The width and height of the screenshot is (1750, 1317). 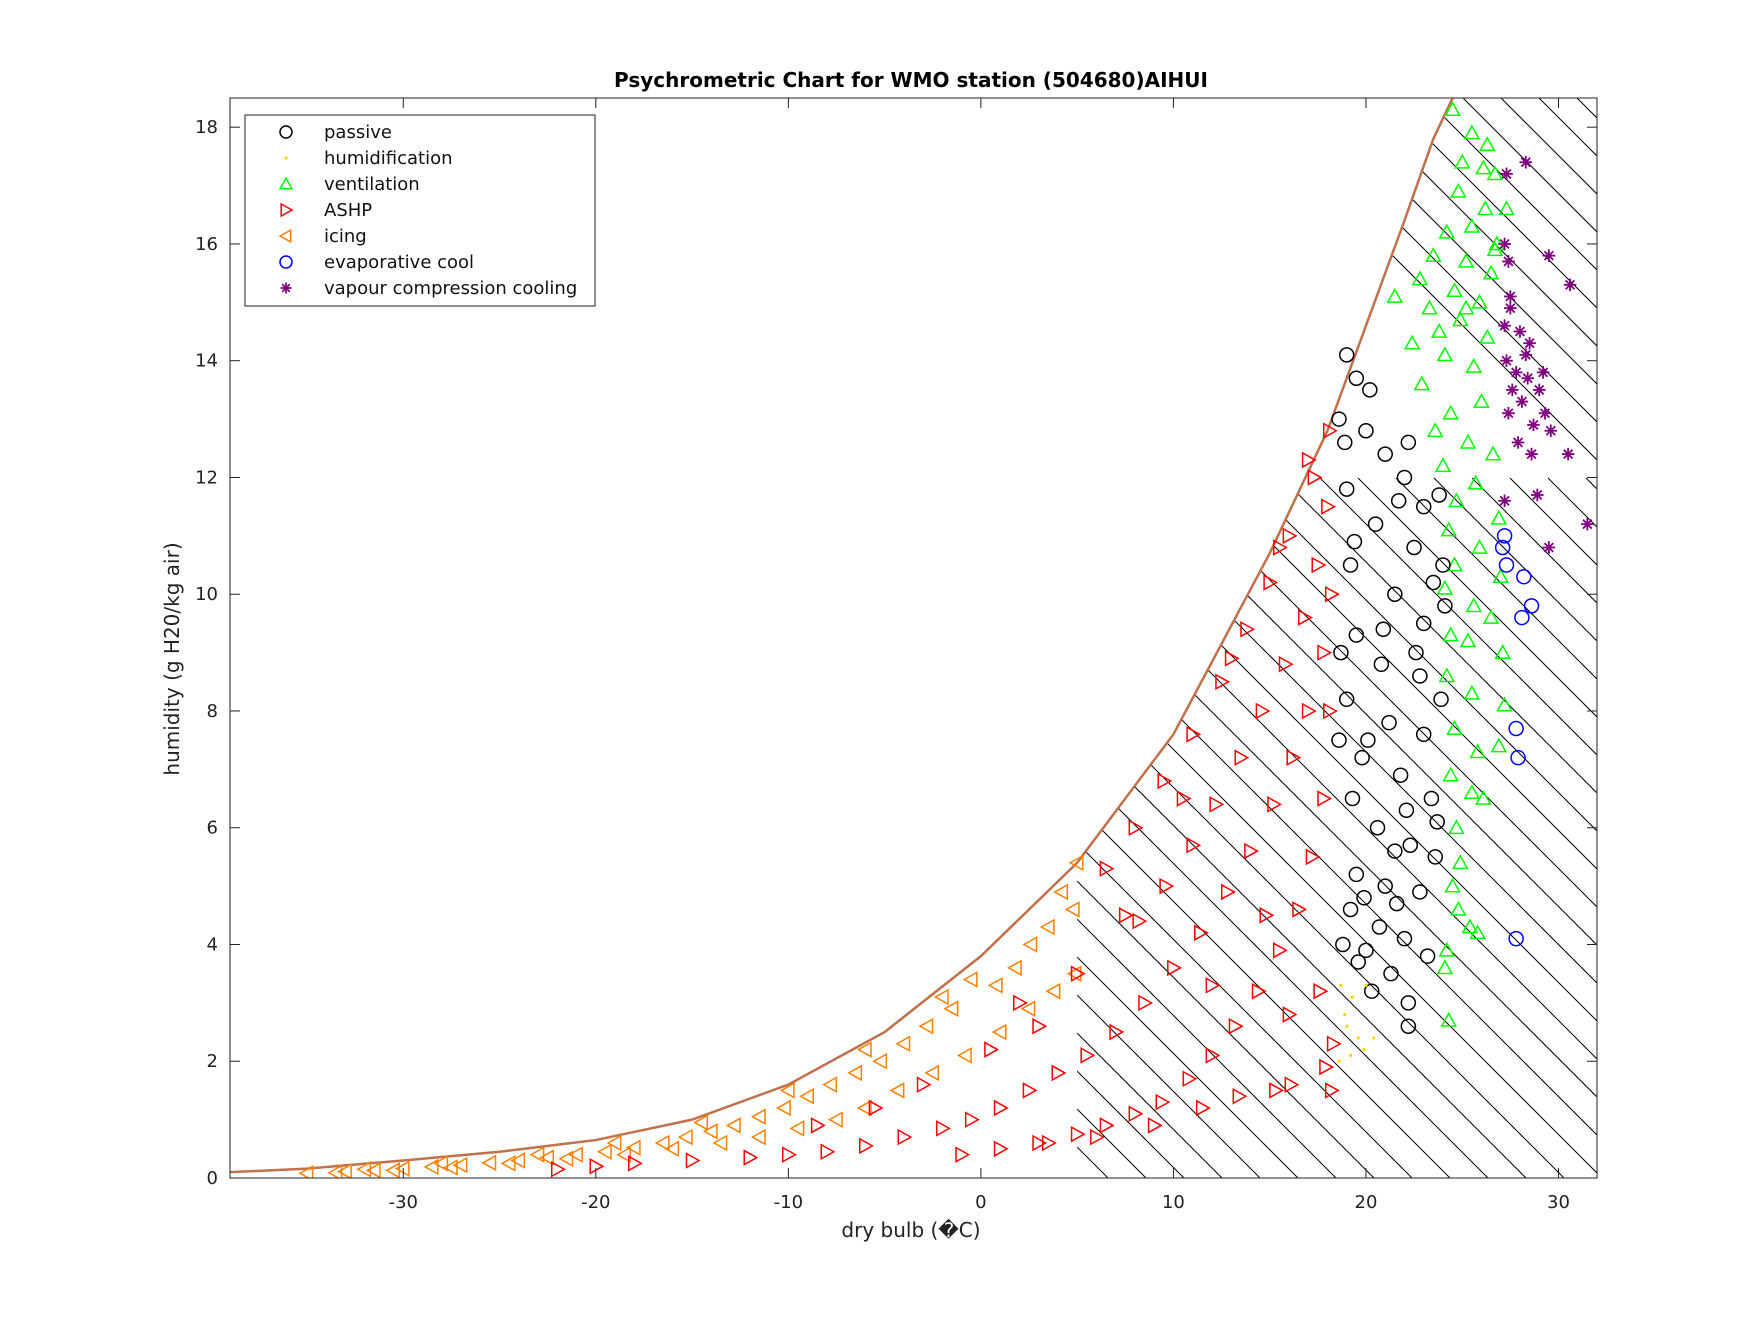 I want to click on legend-label: passive, so click(x=358, y=132).